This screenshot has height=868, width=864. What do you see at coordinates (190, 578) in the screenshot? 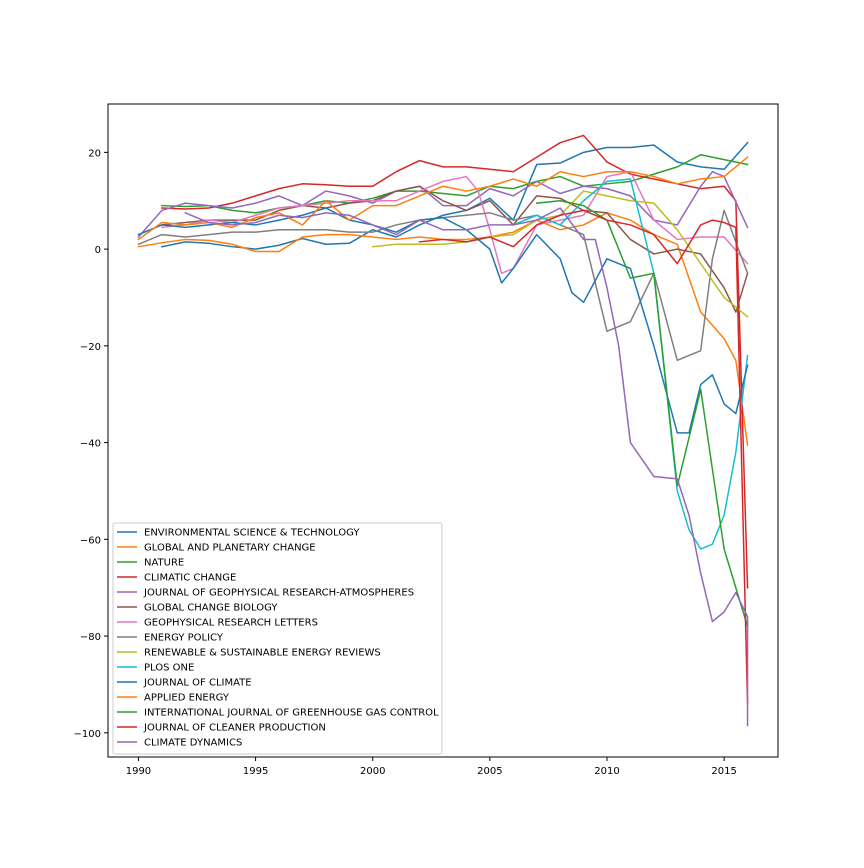
I see `legend-label: CLIMATIC CHANGE` at bounding box center [190, 578].